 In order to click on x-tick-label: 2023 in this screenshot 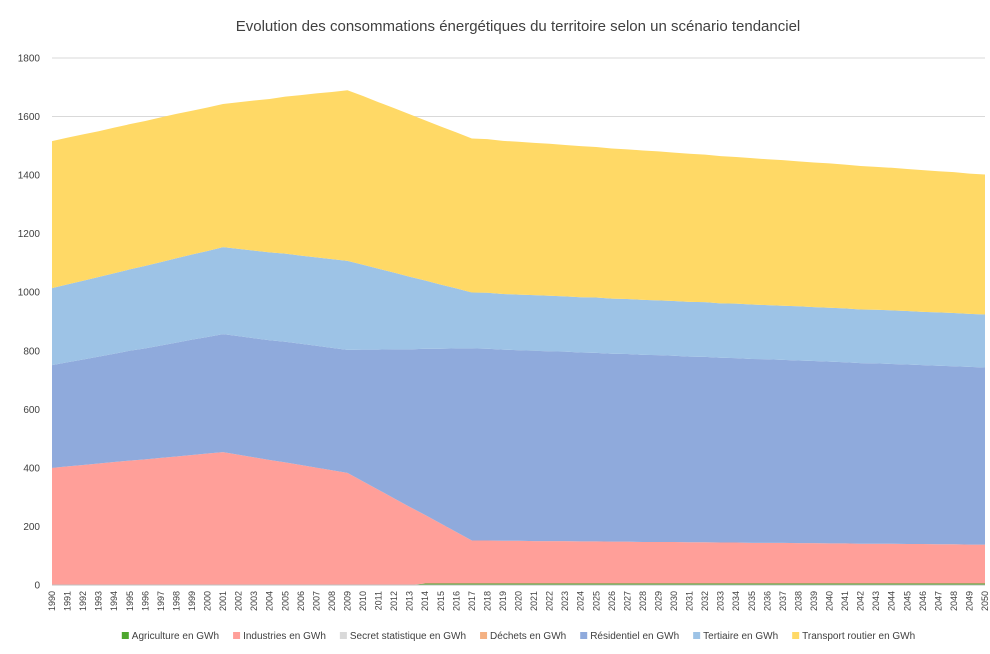, I will do `click(565, 601)`.